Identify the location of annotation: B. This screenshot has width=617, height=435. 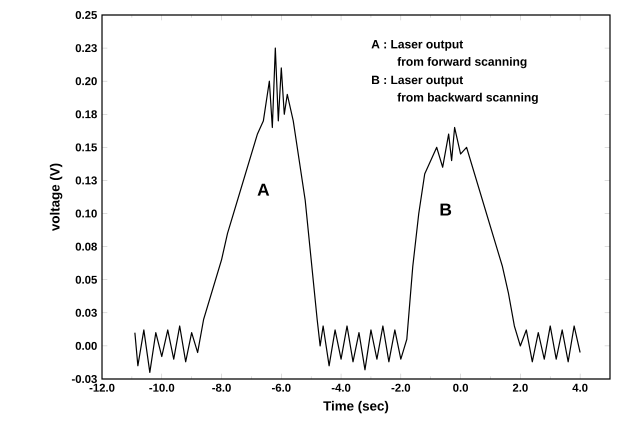
(446, 210).